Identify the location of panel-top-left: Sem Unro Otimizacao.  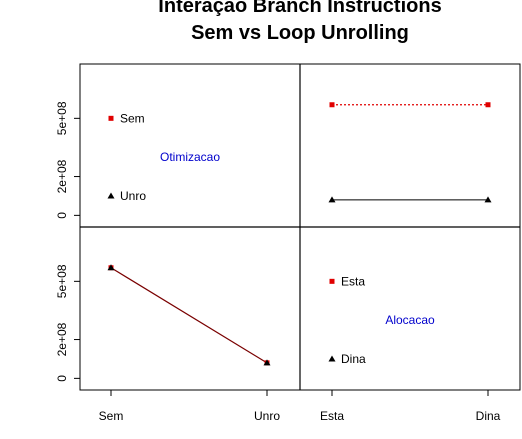
(163, 157).